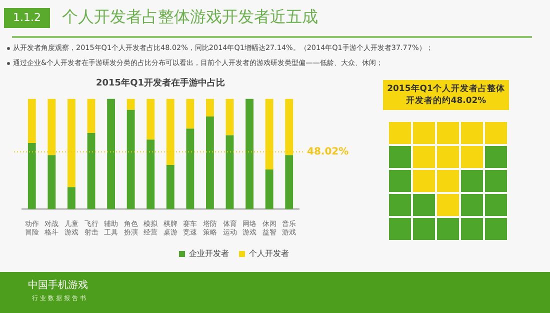 This screenshot has height=313, width=550. What do you see at coordinates (27, 18) in the screenshot?
I see `text: 1.1.2` at bounding box center [27, 18].